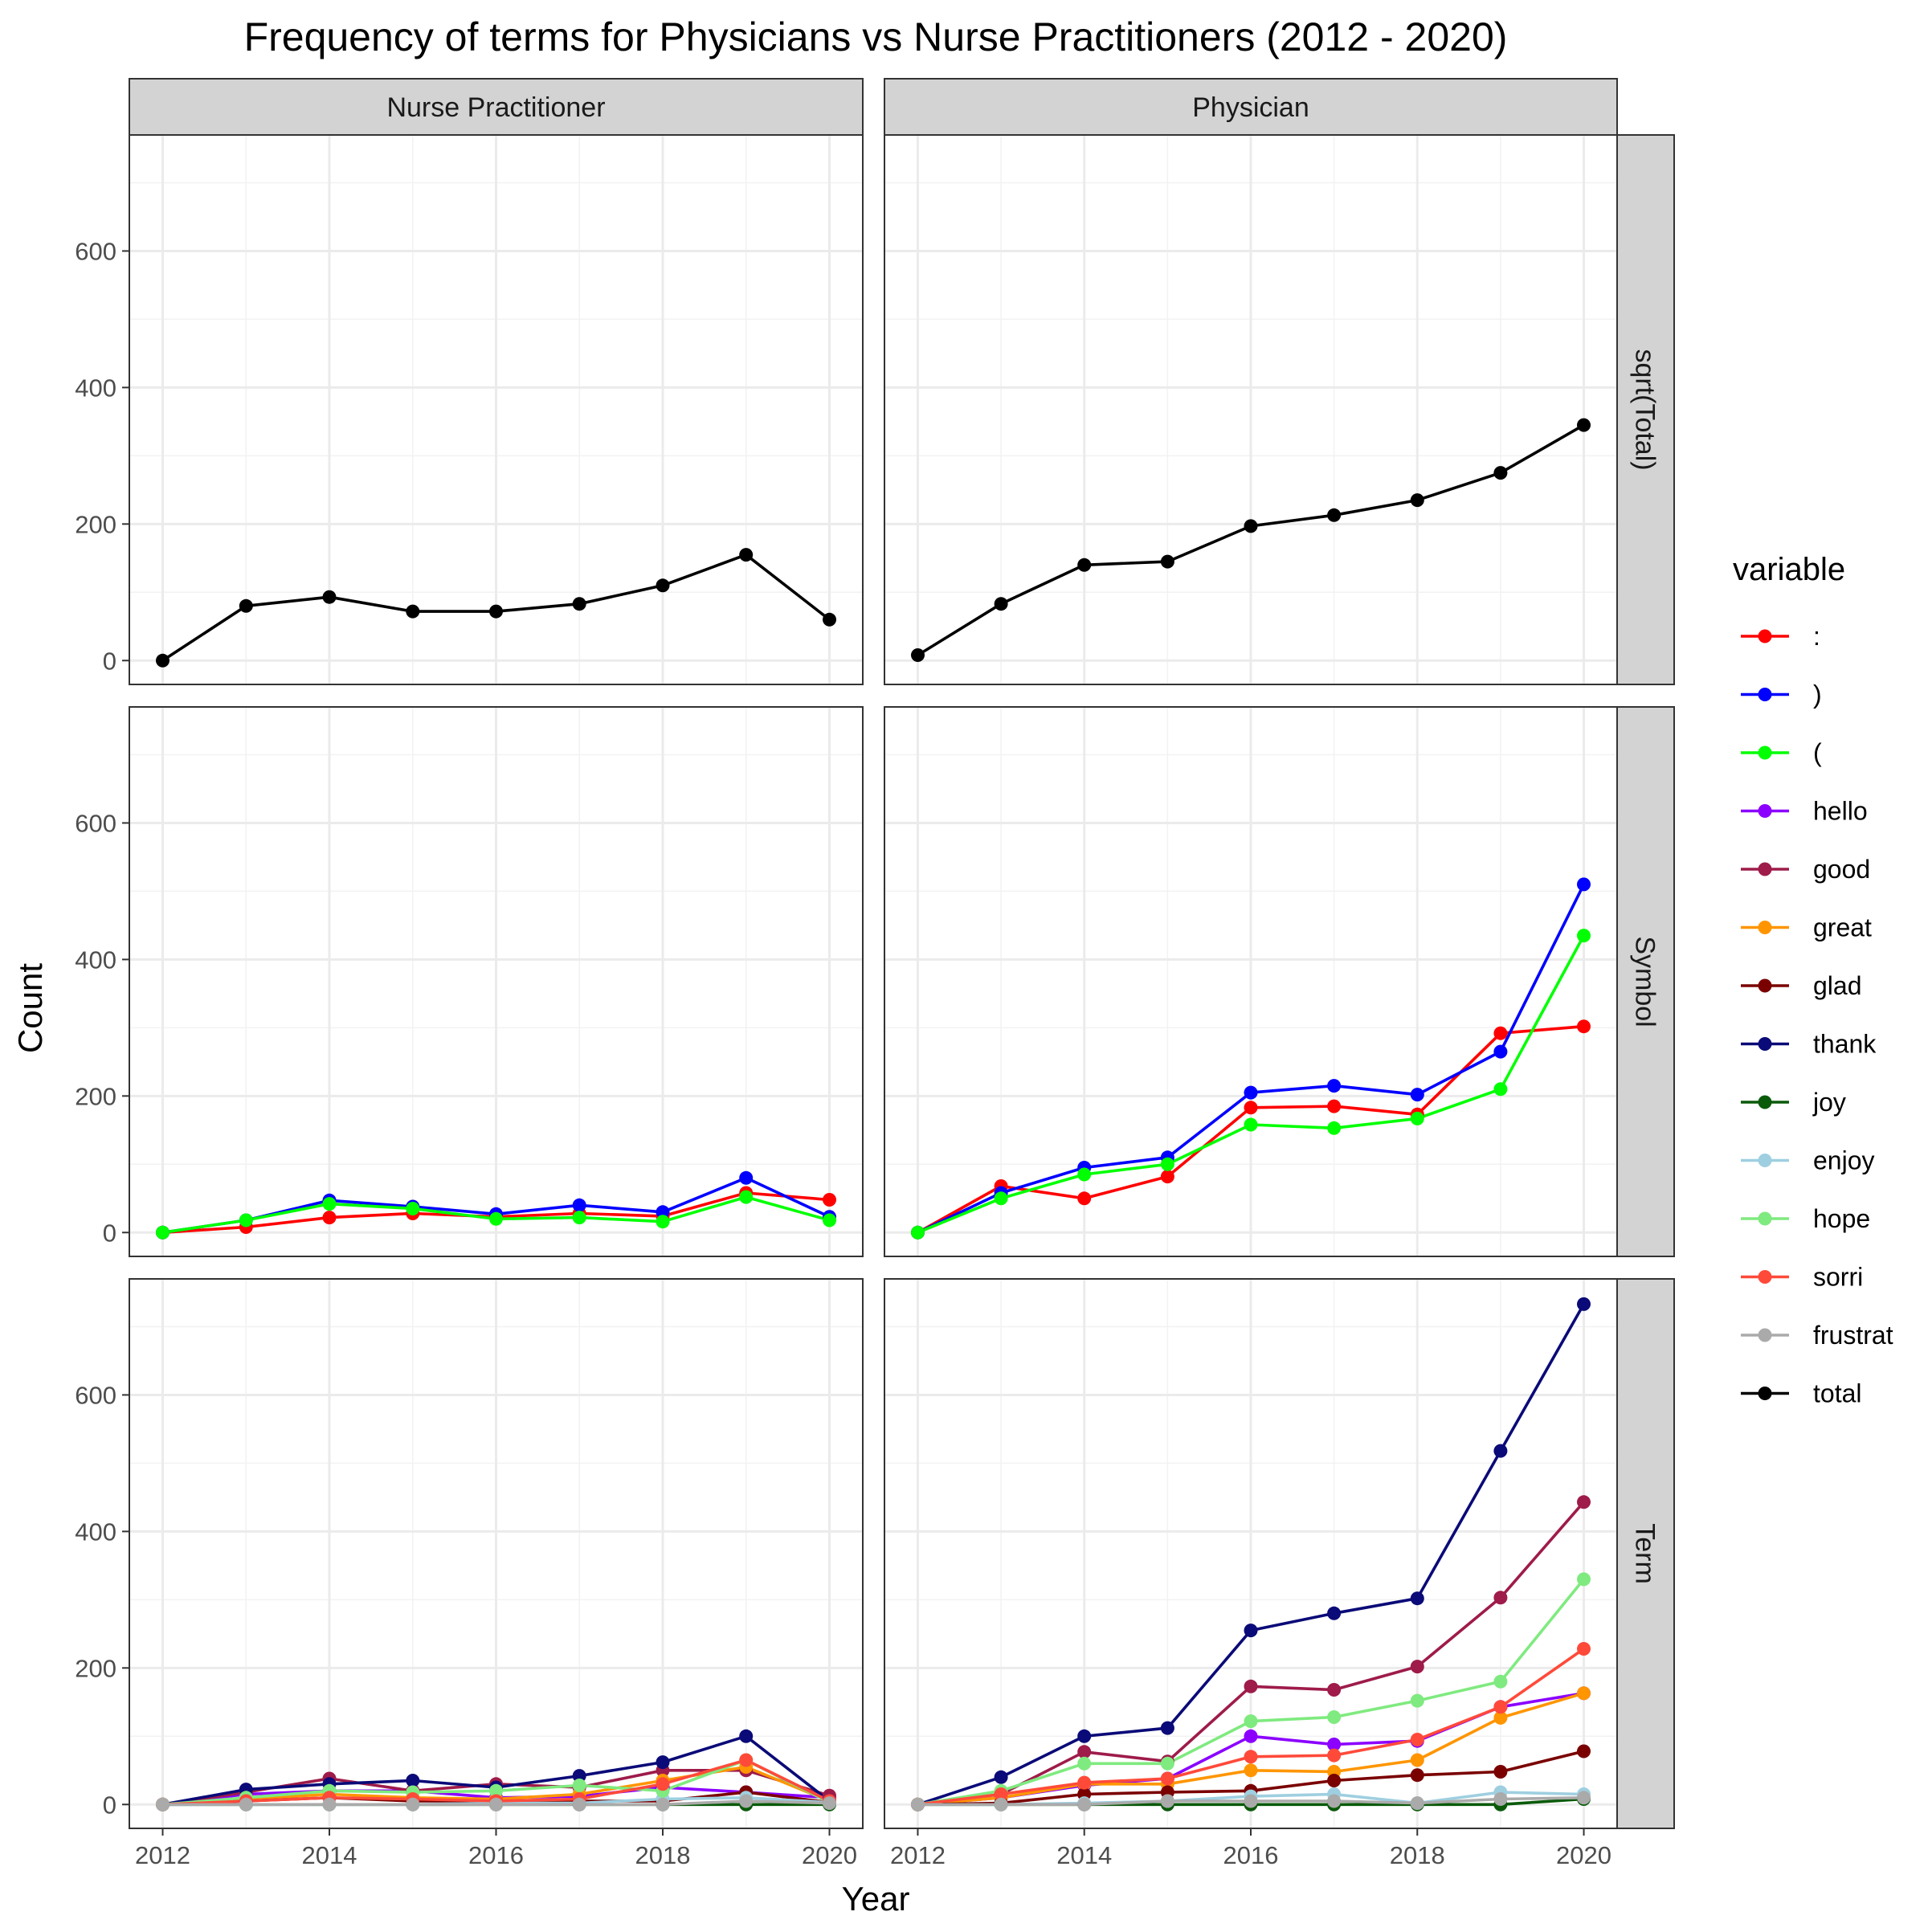 The image size is (1928, 1932). What do you see at coordinates (829, 1855) in the screenshot?
I see `x-tick-label: 2020` at bounding box center [829, 1855].